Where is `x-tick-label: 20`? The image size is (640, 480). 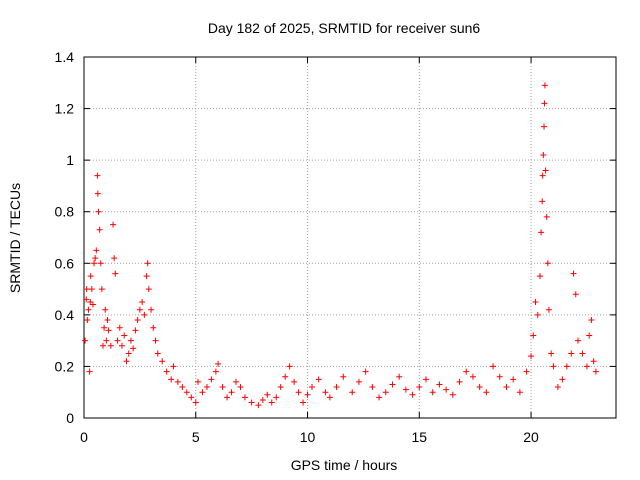 x-tick-label: 20 is located at coordinates (531, 437).